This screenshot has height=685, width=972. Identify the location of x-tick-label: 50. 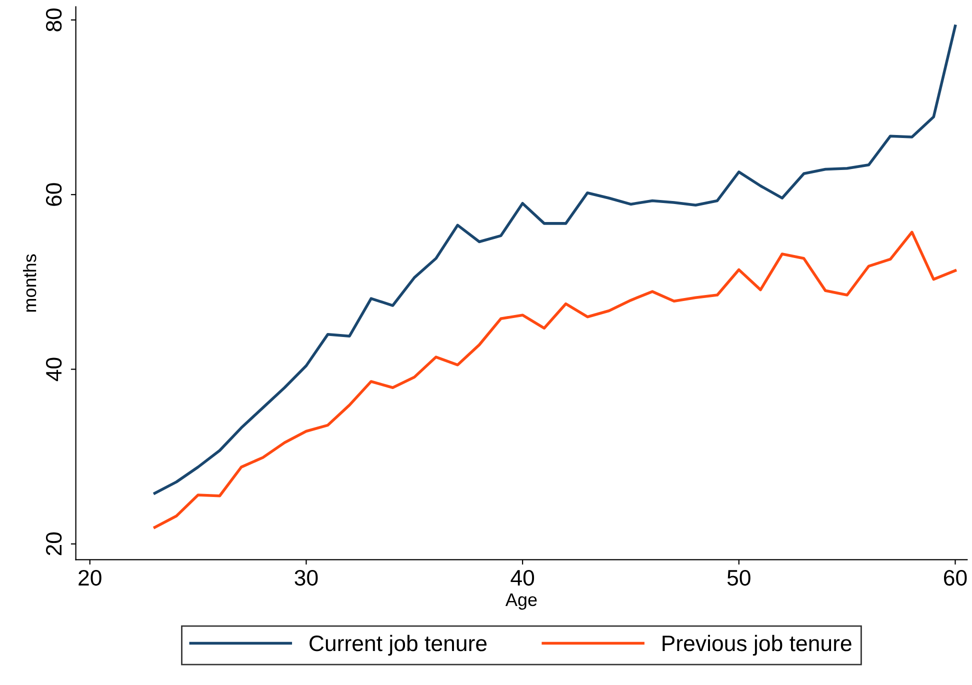
(738, 578).